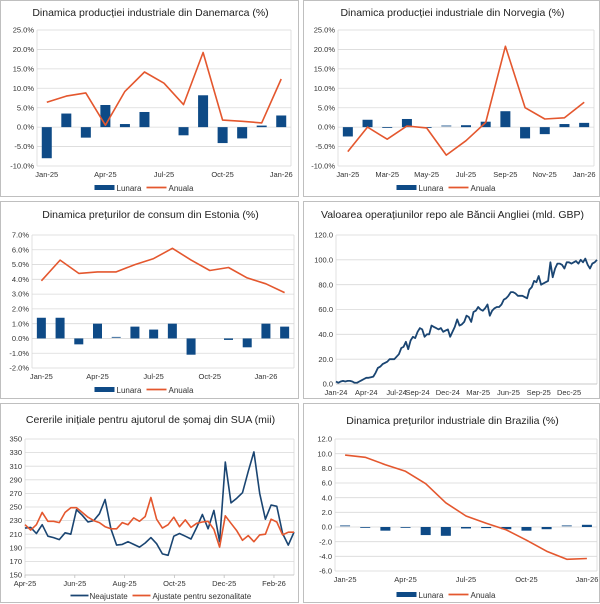 Image resolution: width=600 pixels, height=604 pixels. I want to click on x-tick-label: Jun-25, so click(74, 583).